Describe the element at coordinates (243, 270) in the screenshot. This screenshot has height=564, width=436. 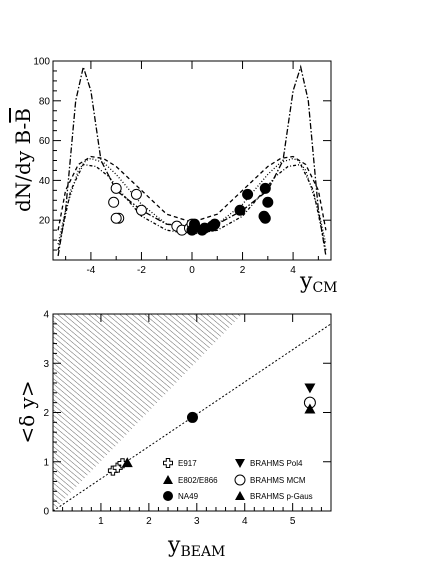
I see `top-x-tick-label: 2` at that location.